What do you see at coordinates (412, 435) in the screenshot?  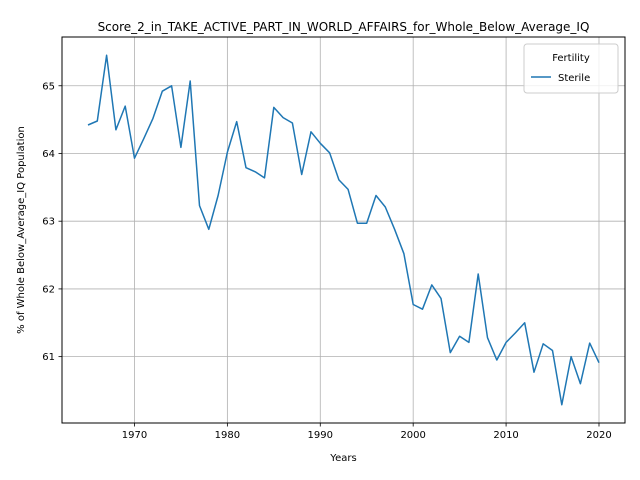 I see `x-tick-label: 2000` at bounding box center [412, 435].